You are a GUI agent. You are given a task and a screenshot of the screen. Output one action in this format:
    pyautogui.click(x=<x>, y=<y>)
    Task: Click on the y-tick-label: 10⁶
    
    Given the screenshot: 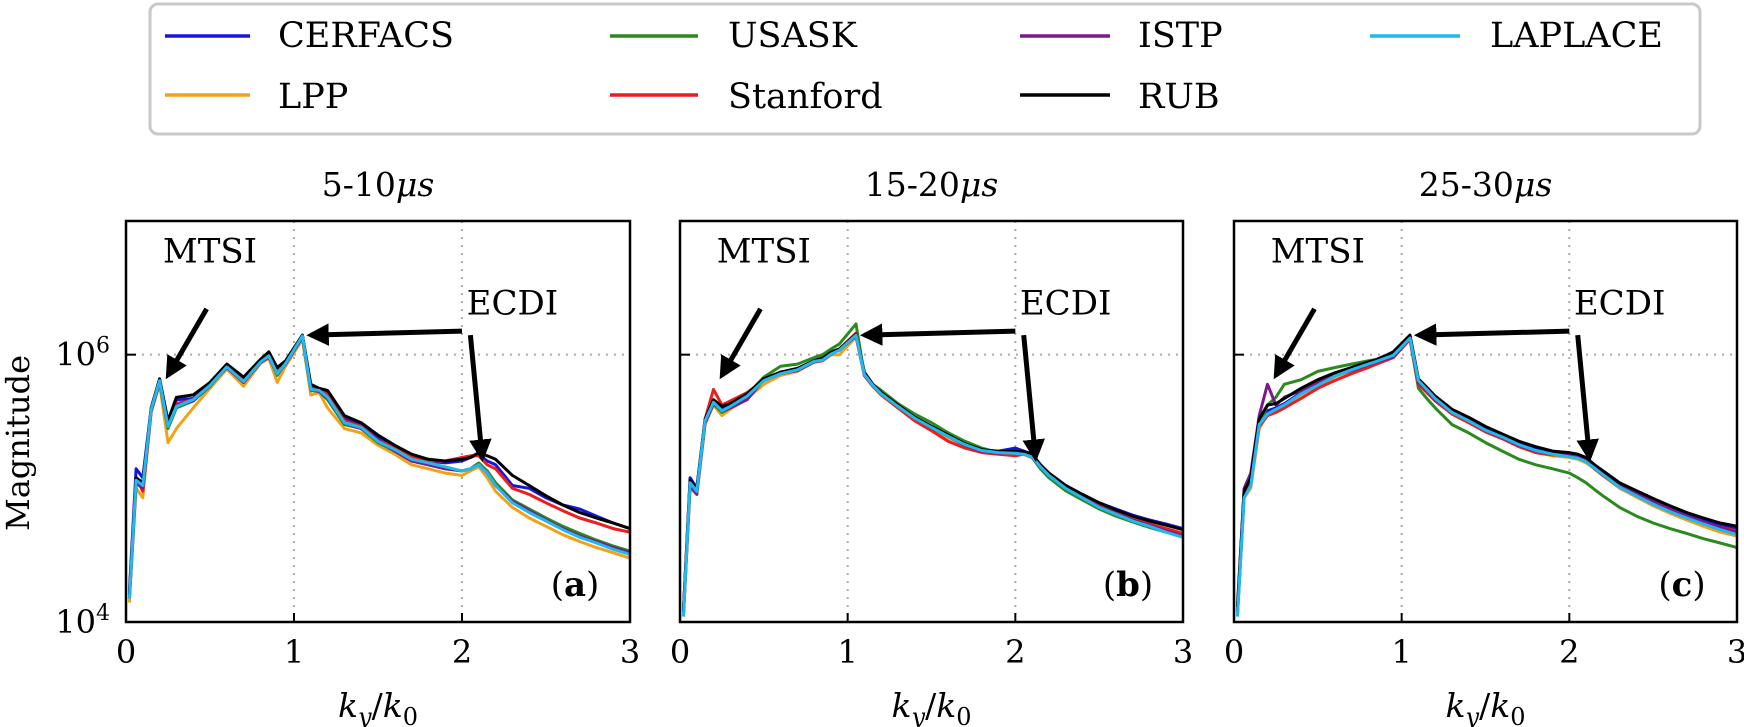 What is the action you would take?
    pyautogui.click(x=82, y=354)
    